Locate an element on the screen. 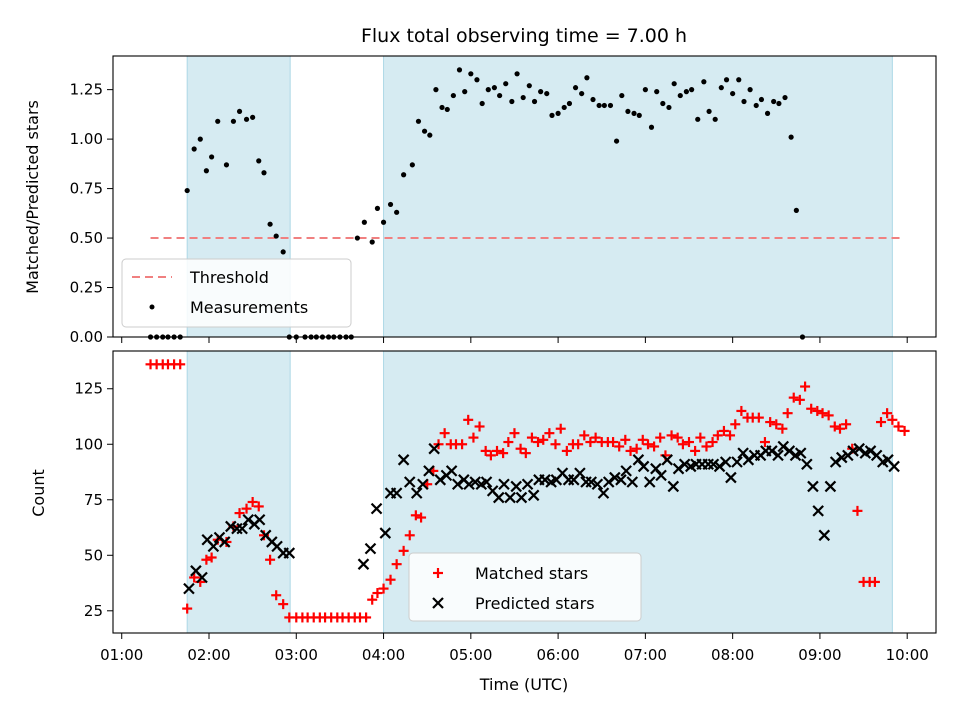 The height and width of the screenshot is (720, 960). top-y-axis-ticks: 0.00 0.25 0.50 0.75 1.00 1.25 is located at coordinates (91, 213).